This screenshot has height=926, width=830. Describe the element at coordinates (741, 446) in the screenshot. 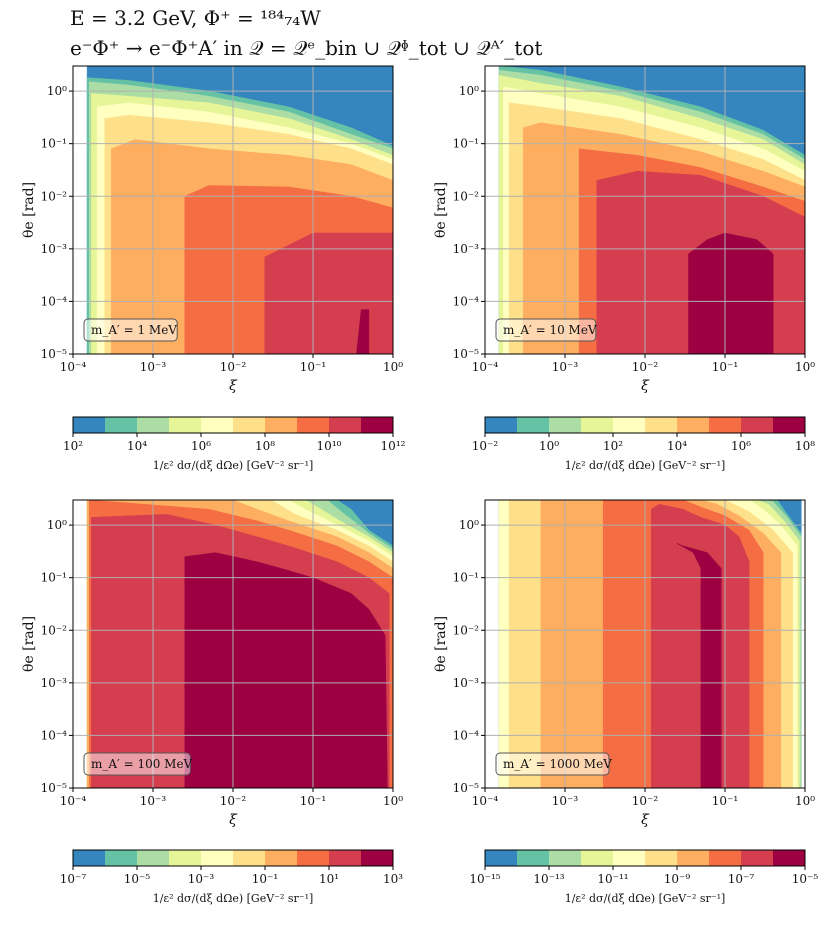

I see `colorbar-tick-label: 10⁶` at that location.